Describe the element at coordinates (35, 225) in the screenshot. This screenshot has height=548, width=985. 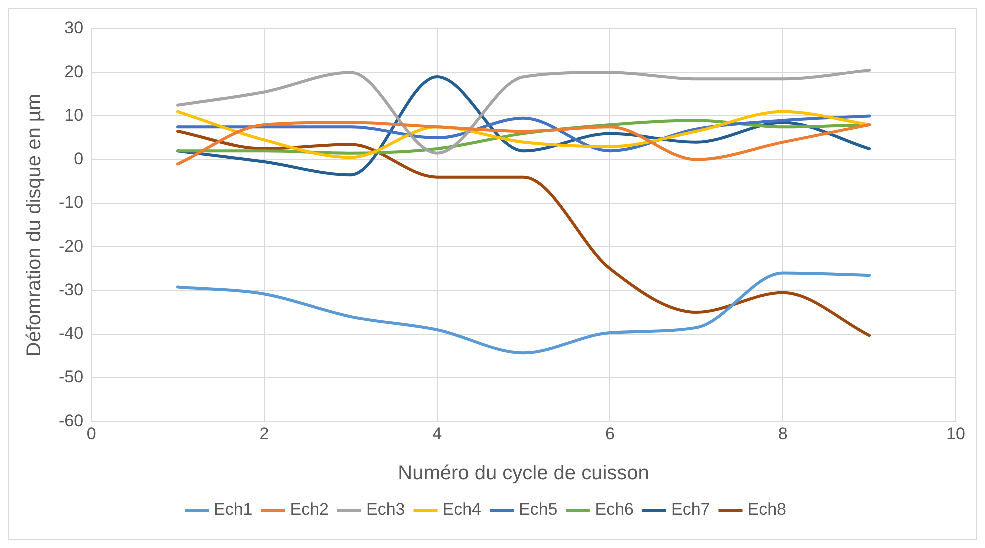
I see `y-axis-title: Défomration du disque en µm` at that location.